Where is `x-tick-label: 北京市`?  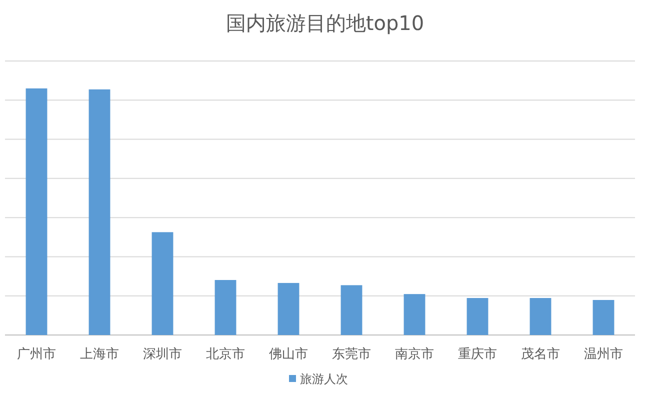 x-tick-label: 北京市 is located at coordinates (225, 354).